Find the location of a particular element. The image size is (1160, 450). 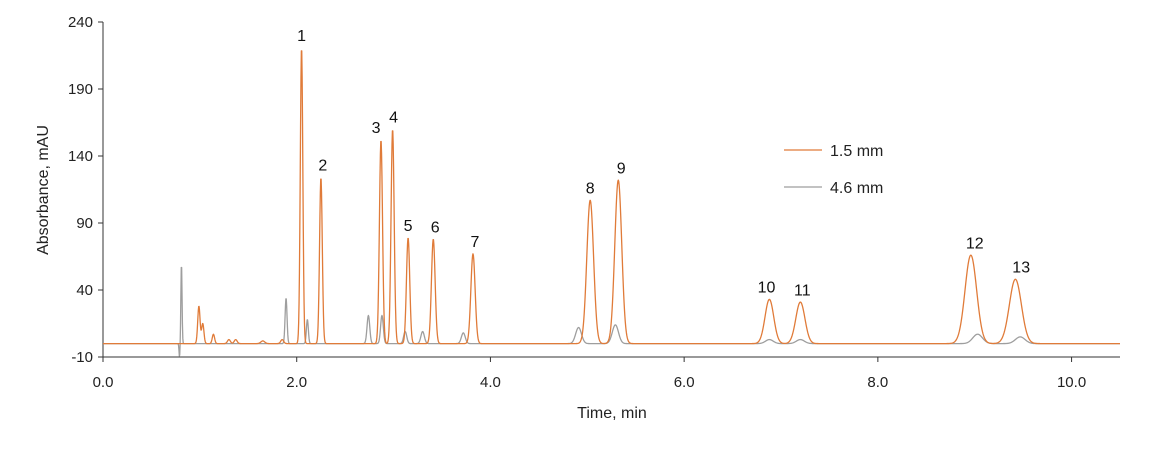

y-axis-title: Absorbance, mAU is located at coordinates (43, 190).